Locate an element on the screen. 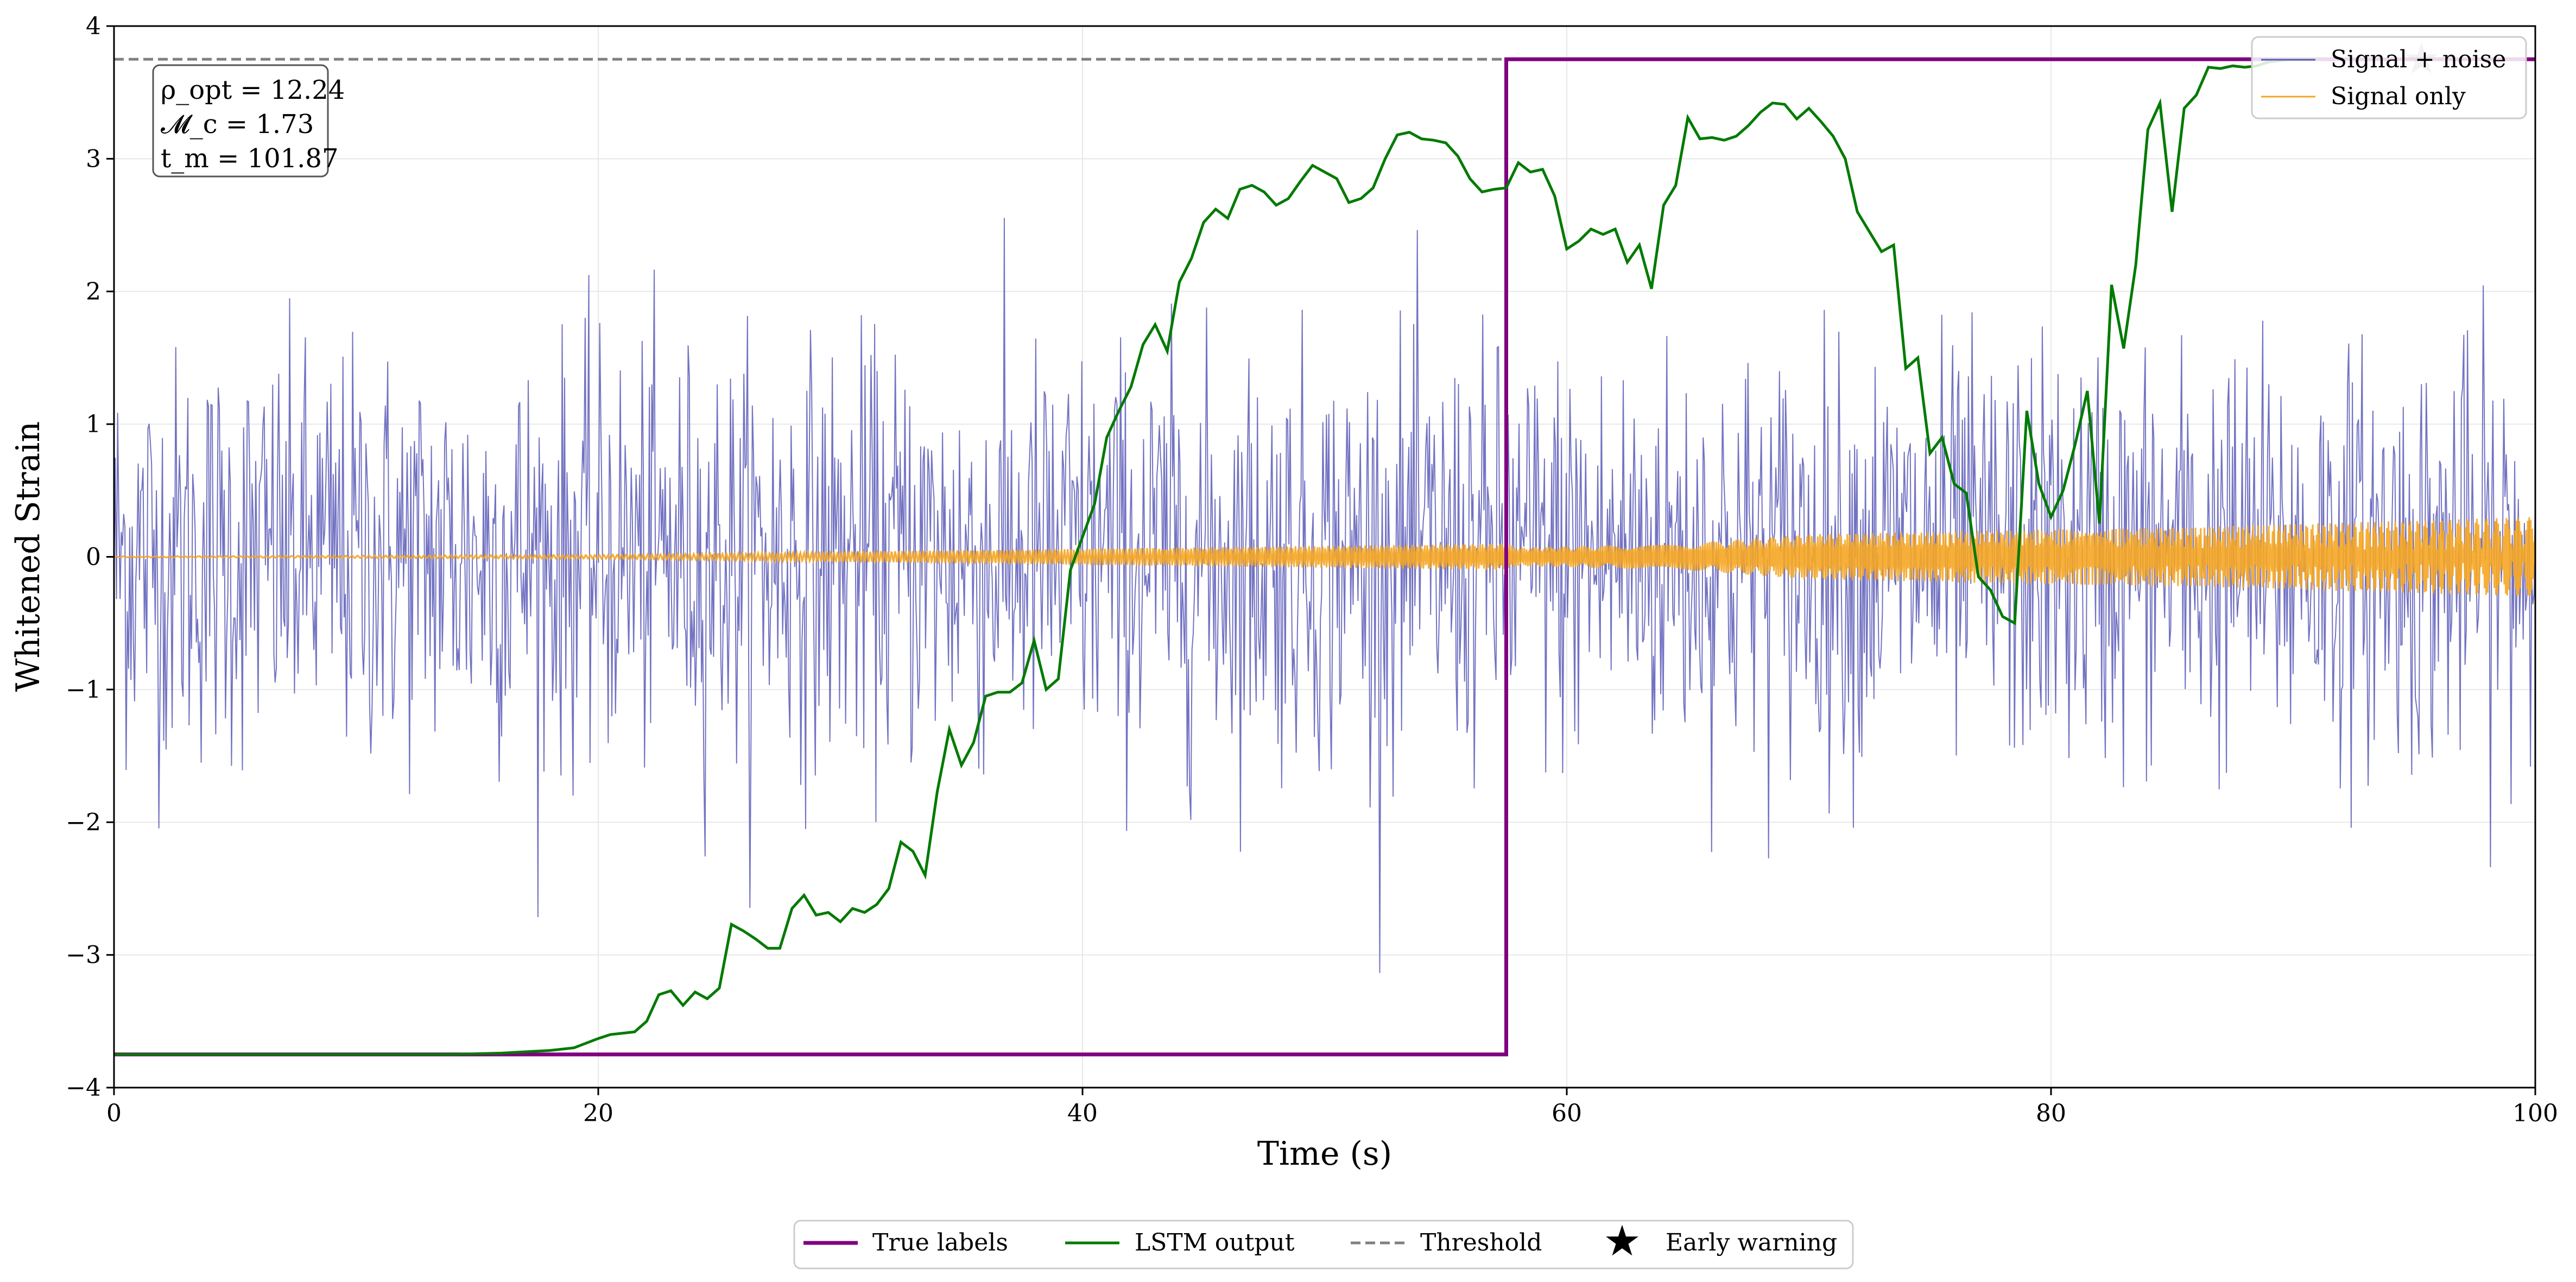 This screenshot has height=1282, width=2576. legend-top-right-frame is located at coordinates (2389, 77).